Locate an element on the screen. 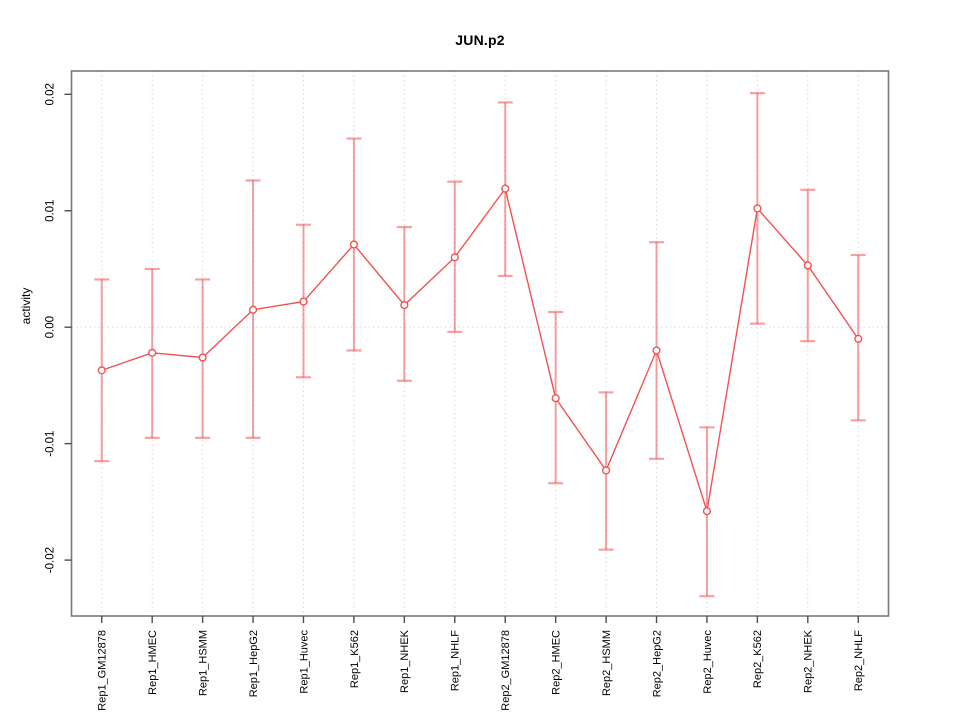 The image size is (960, 720). x-tick-label: Rep1_HMEC is located at coordinates (153, 662).